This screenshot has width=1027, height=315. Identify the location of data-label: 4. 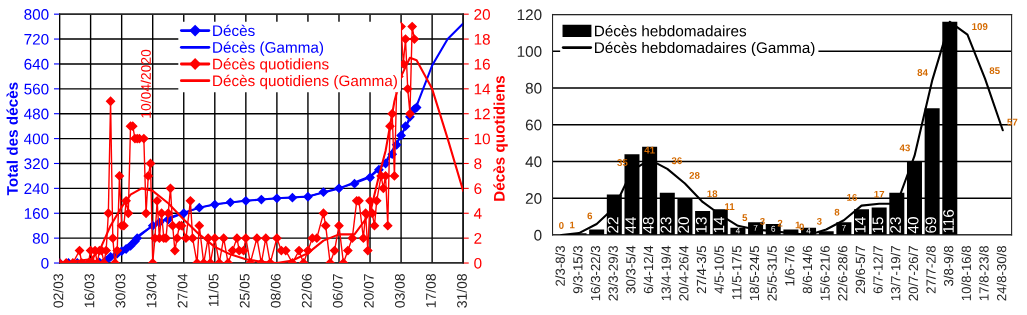
(808, 230).